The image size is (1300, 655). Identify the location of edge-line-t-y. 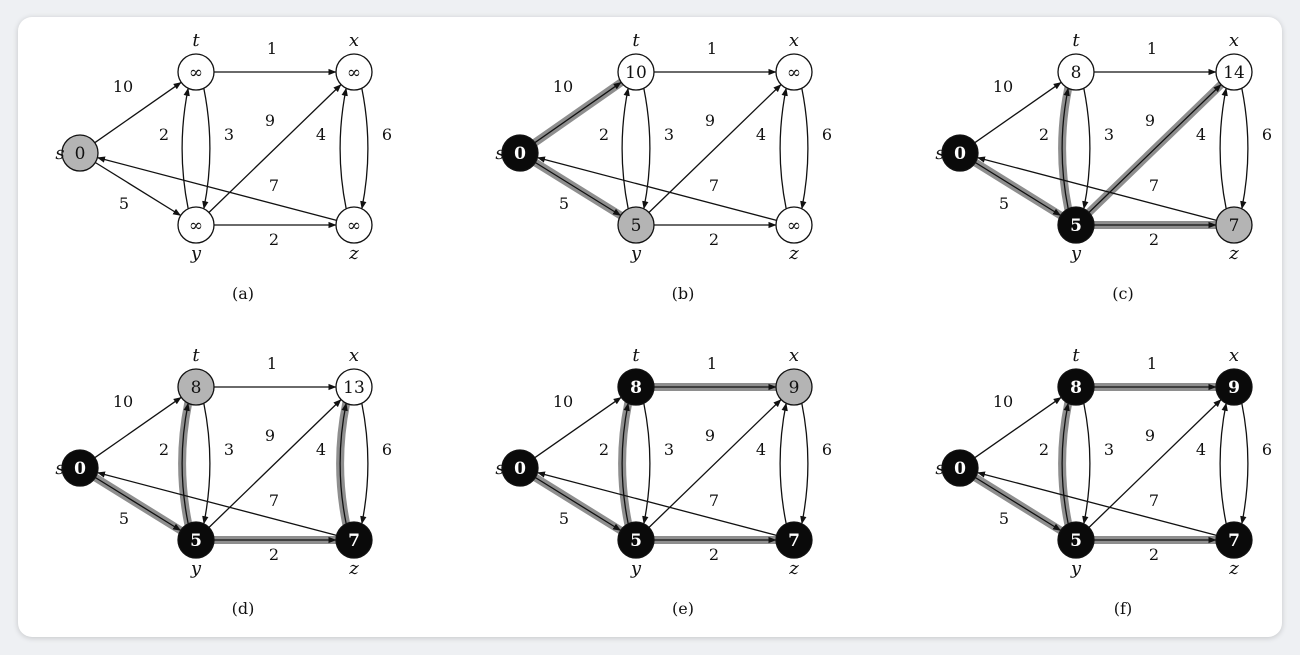
(646, 464).